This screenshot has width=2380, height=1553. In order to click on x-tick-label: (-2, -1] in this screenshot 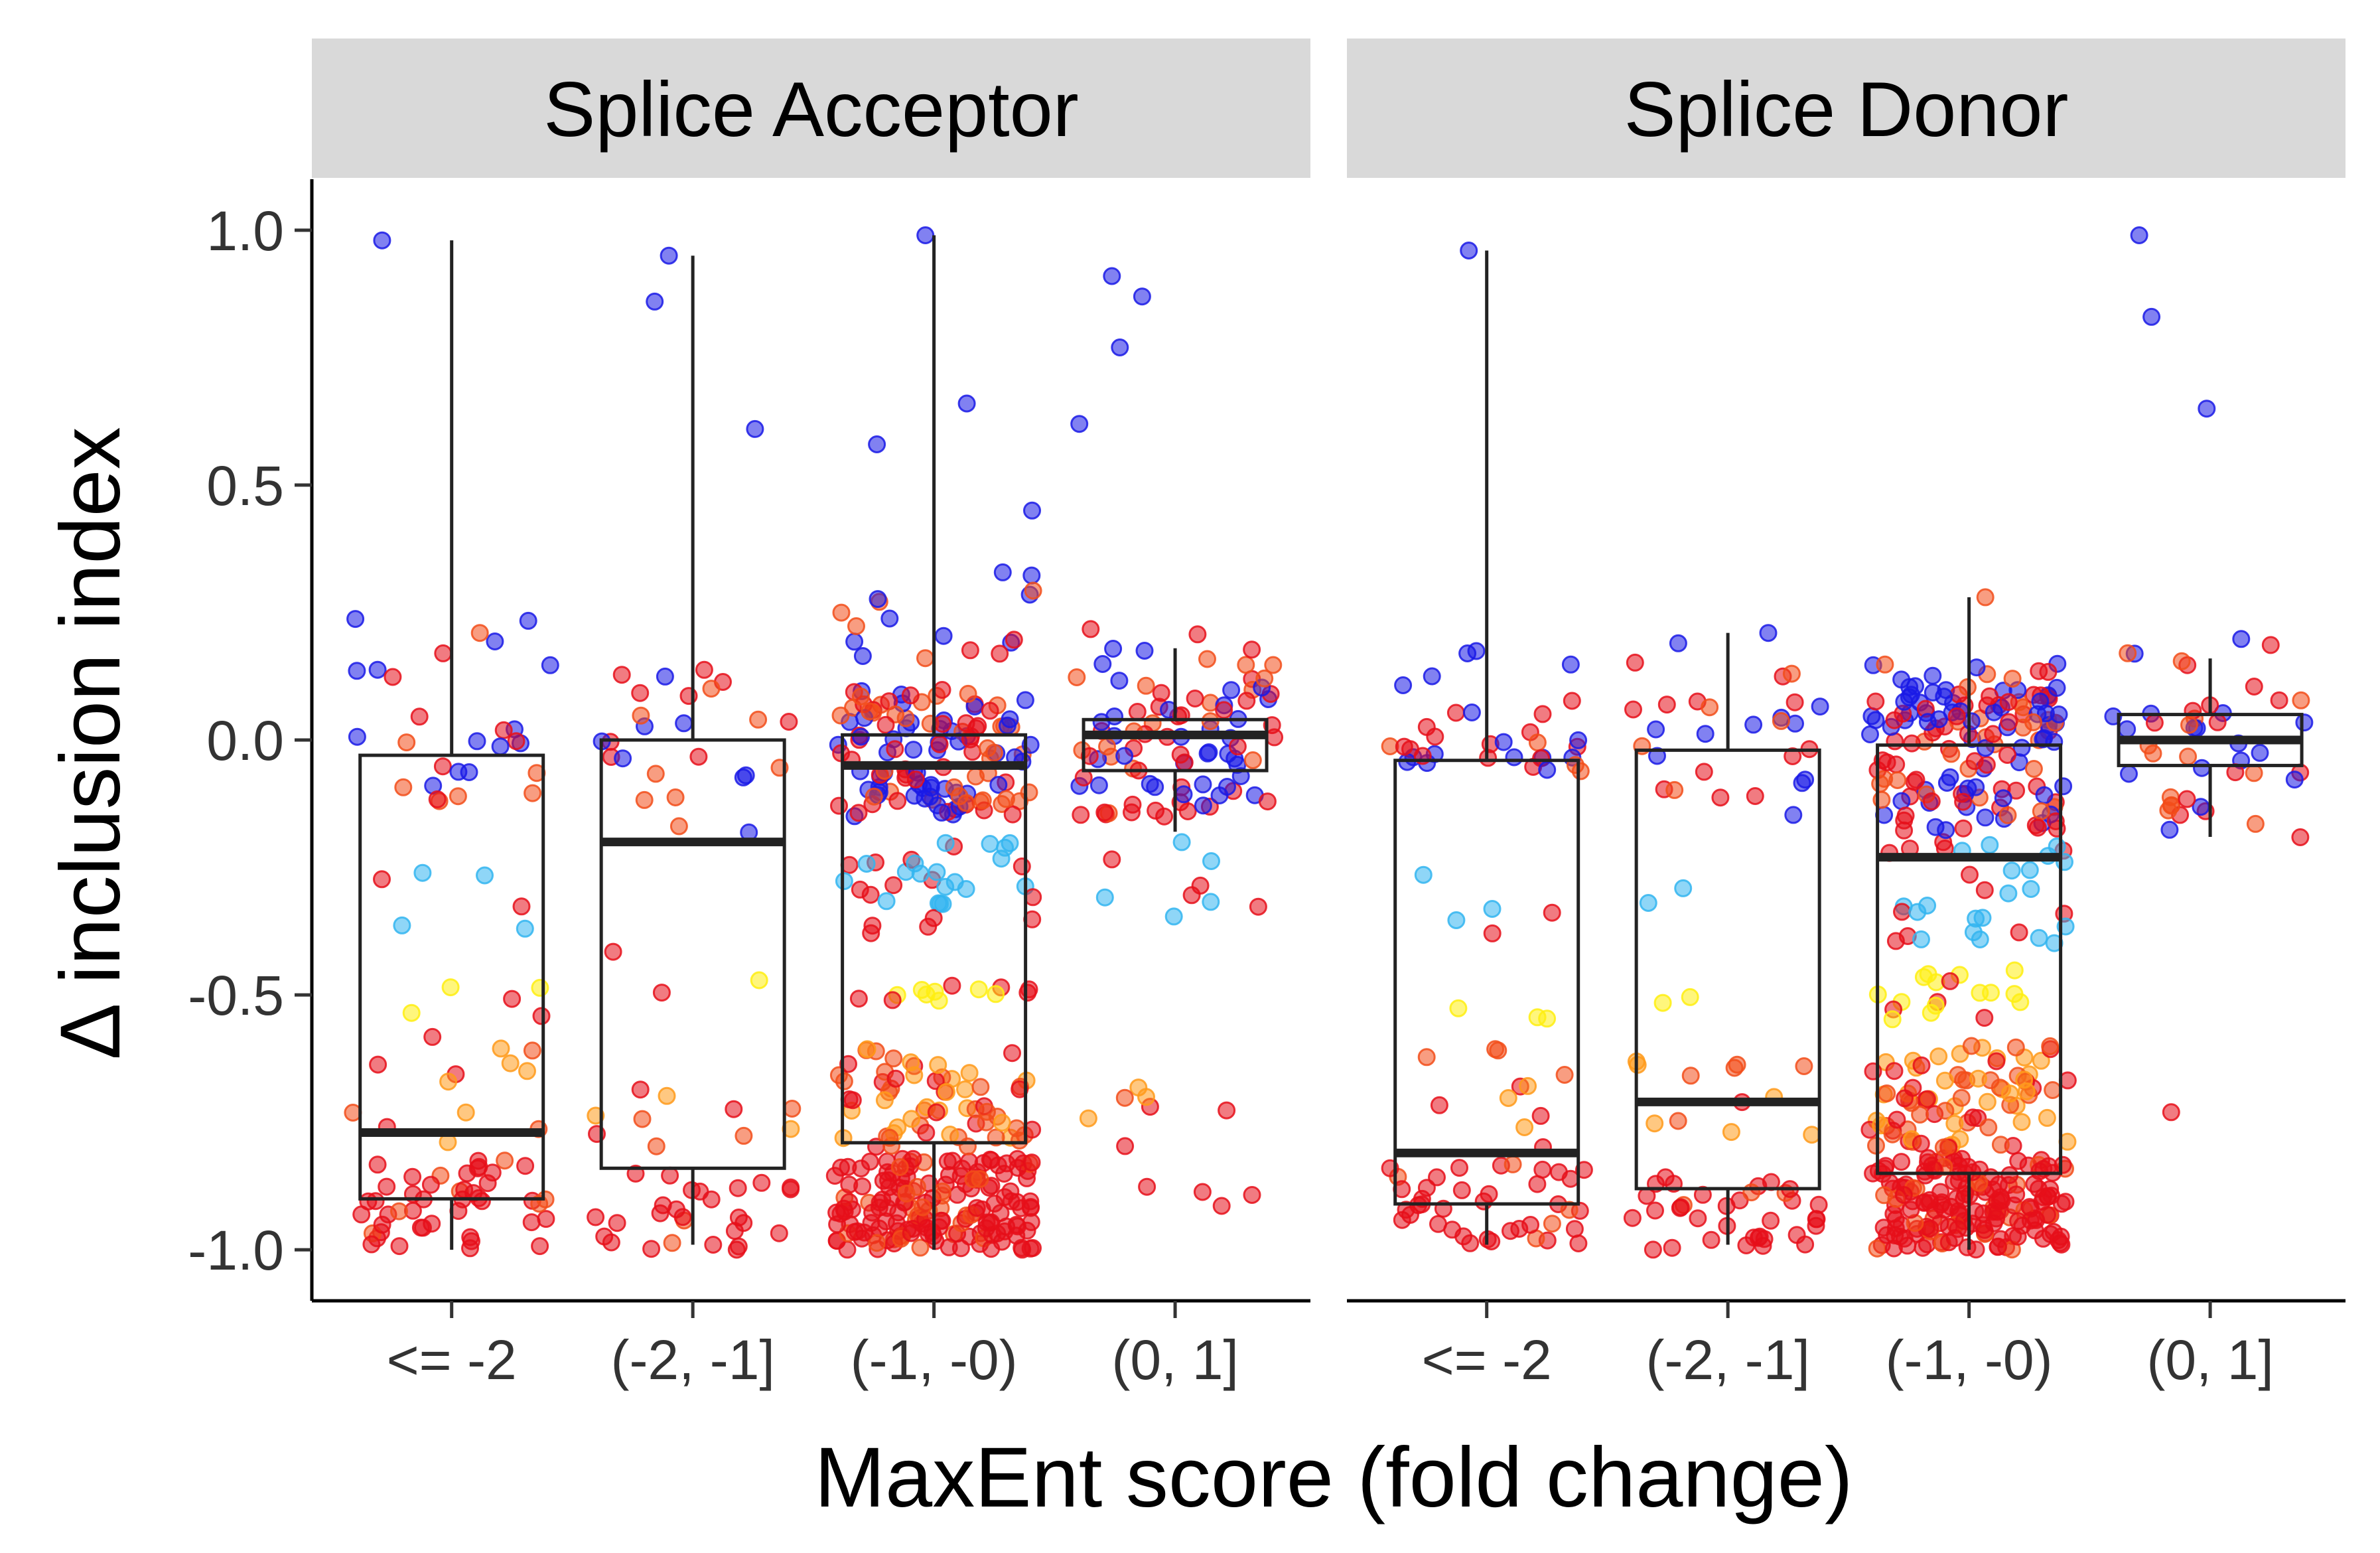, I will do `click(1727, 1360)`.